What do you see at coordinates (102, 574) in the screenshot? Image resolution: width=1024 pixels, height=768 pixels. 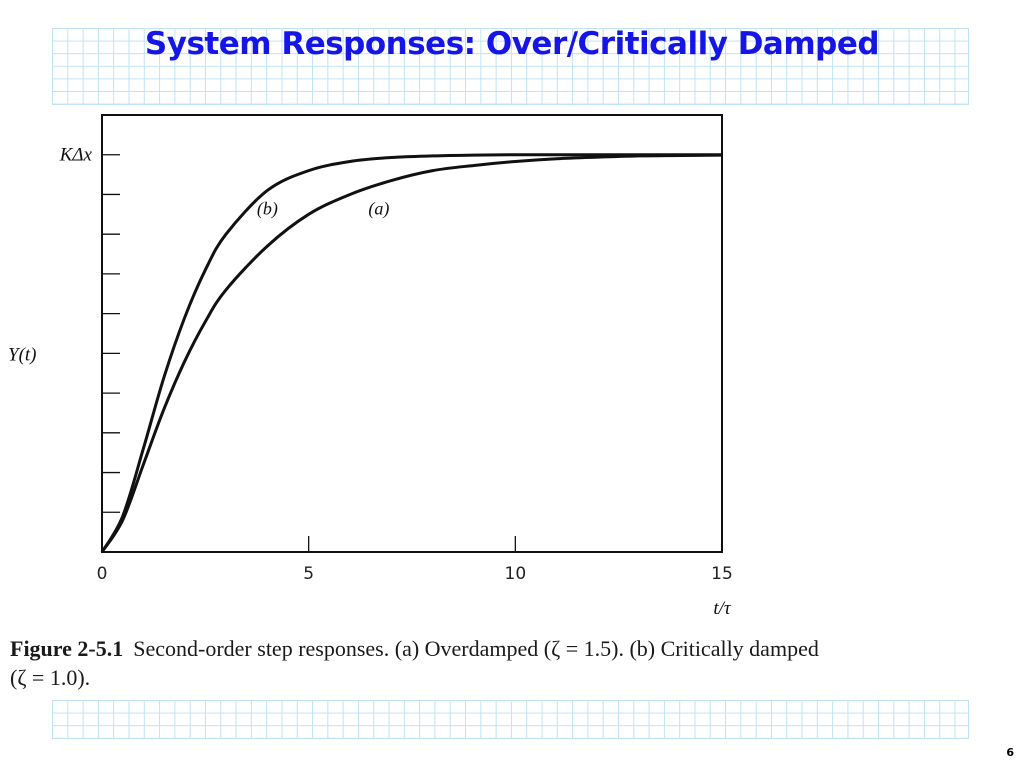 I see `x-tick-label-0: 0` at bounding box center [102, 574].